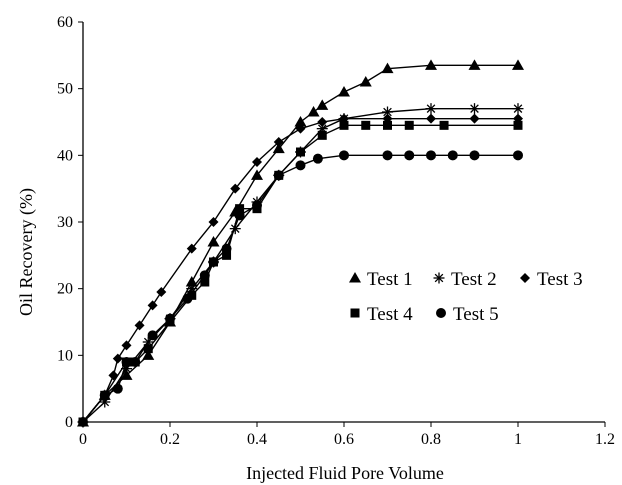 This screenshot has width=622, height=485. I want to click on legend-label: Test 3, so click(560, 279).